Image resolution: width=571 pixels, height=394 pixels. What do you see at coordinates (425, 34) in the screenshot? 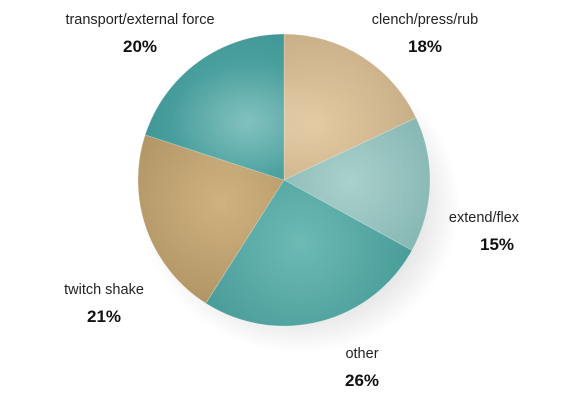
I see `slice-label-clench: clench/press/rub 18%` at bounding box center [425, 34].